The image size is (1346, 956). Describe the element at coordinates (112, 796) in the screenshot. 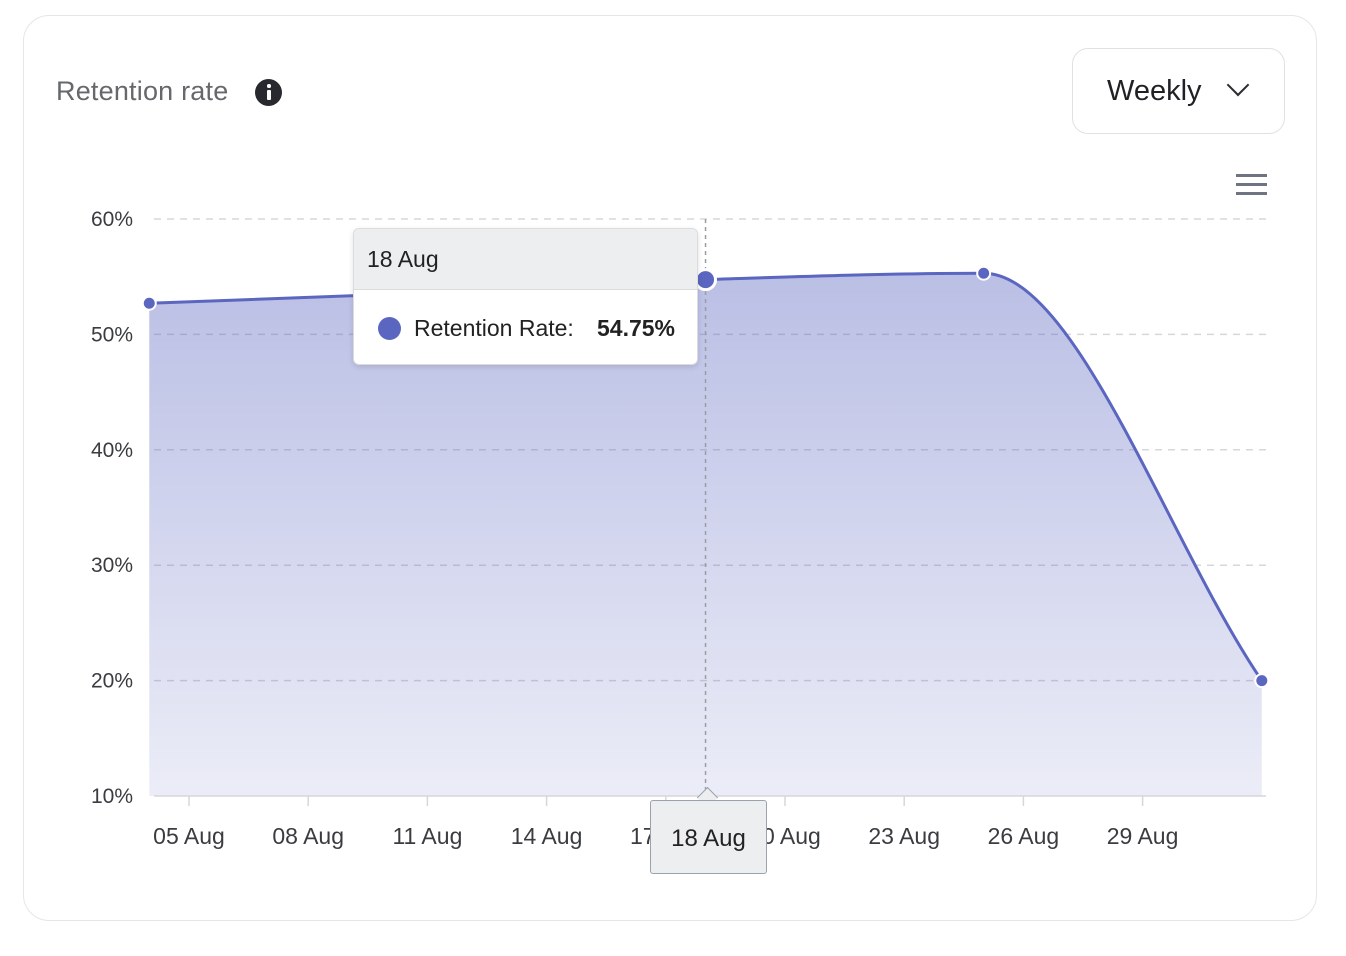

I see `y-tick-label: 10%` at that location.